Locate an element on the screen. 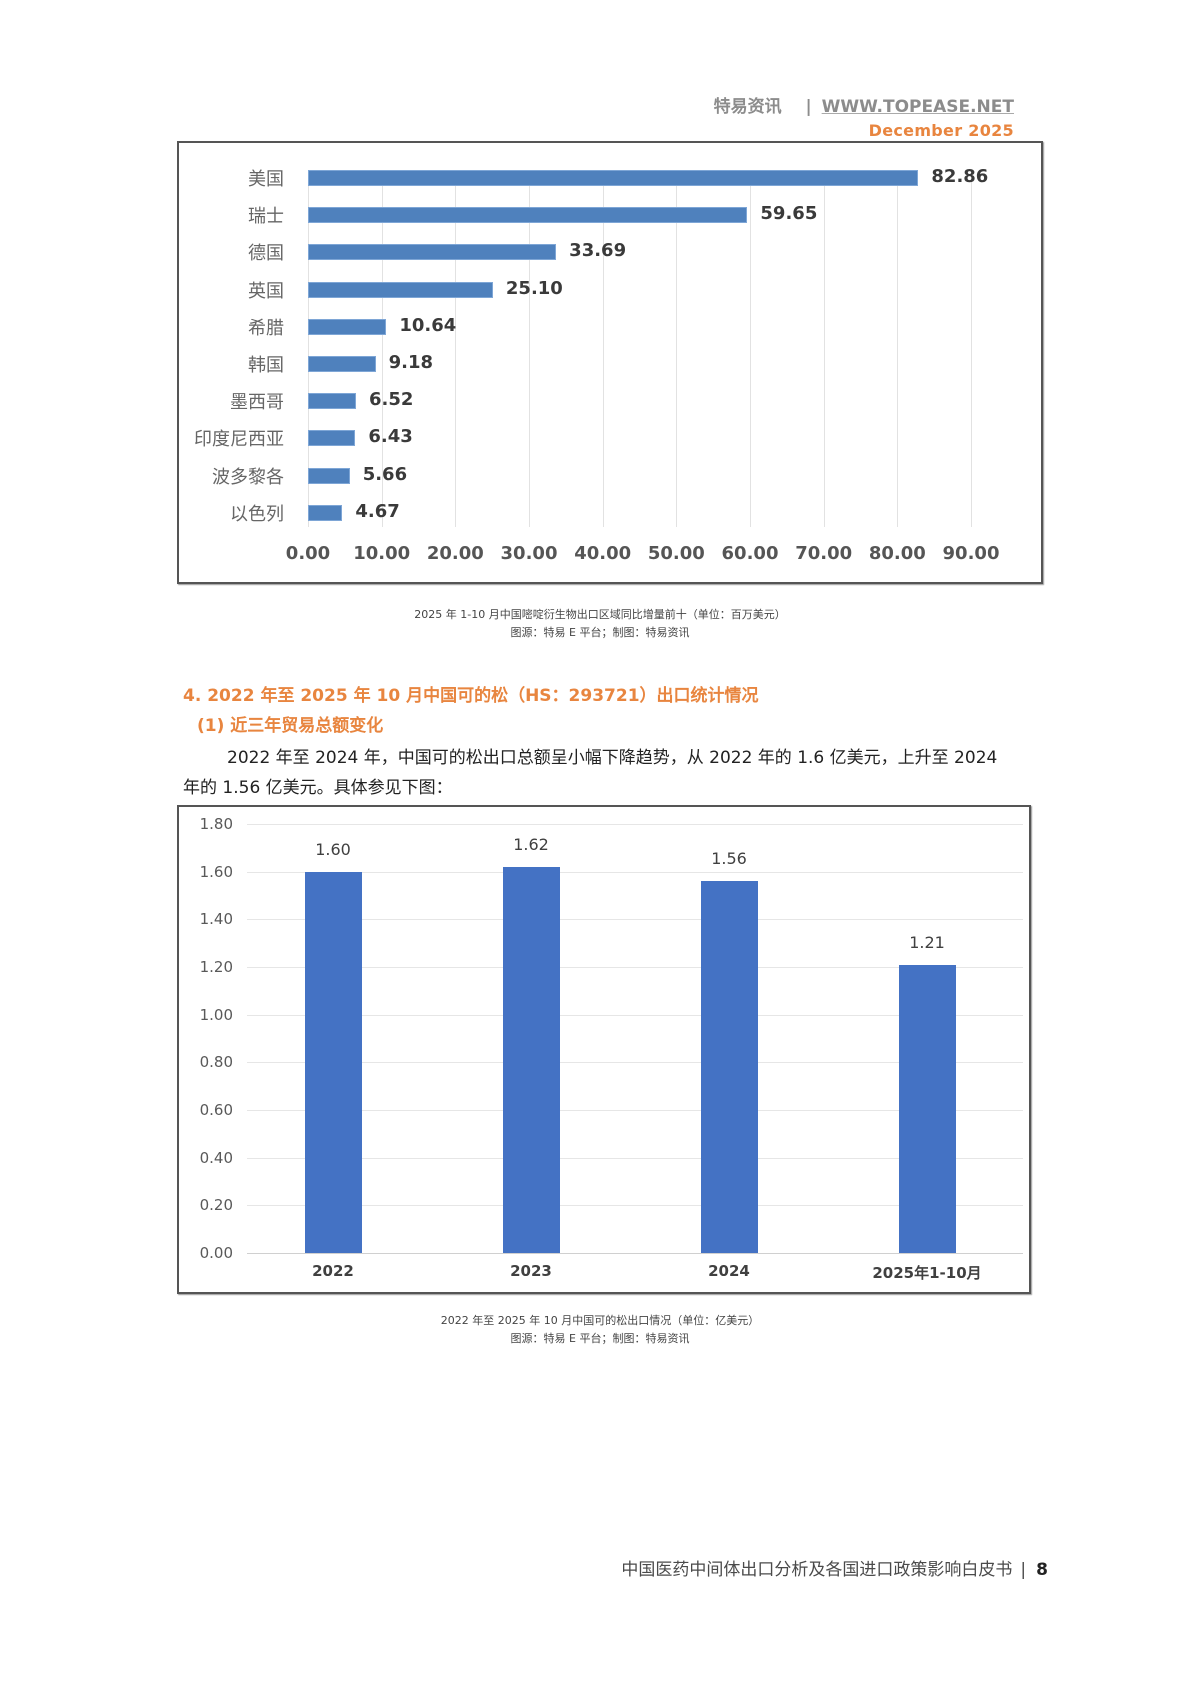  x-tick-label: 90.00 is located at coordinates (971, 553).